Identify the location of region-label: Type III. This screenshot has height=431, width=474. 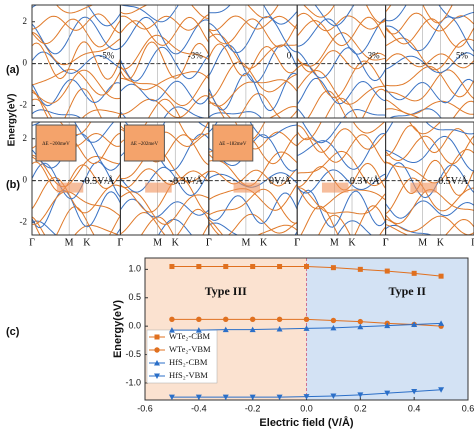
(226, 291).